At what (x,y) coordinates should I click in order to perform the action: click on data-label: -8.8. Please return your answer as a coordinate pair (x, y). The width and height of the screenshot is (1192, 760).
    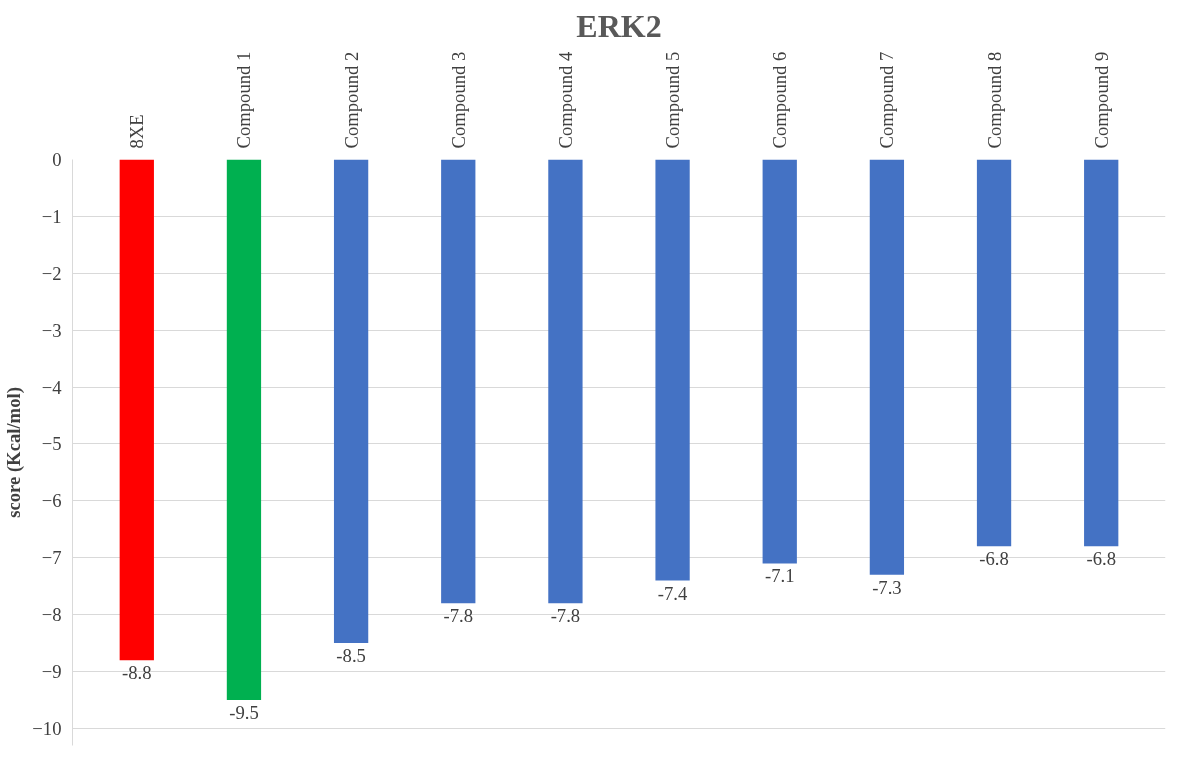
    Looking at the image, I should click on (137, 673).